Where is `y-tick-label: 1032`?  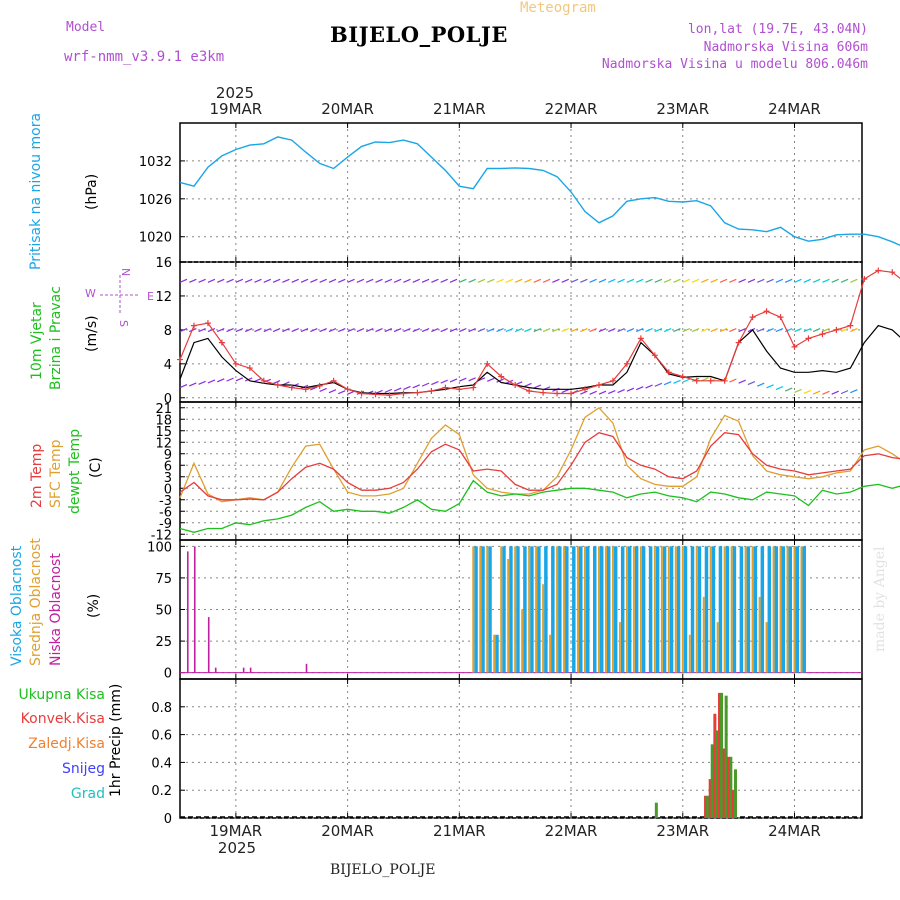
y-tick-label: 1032 is located at coordinates (155, 162).